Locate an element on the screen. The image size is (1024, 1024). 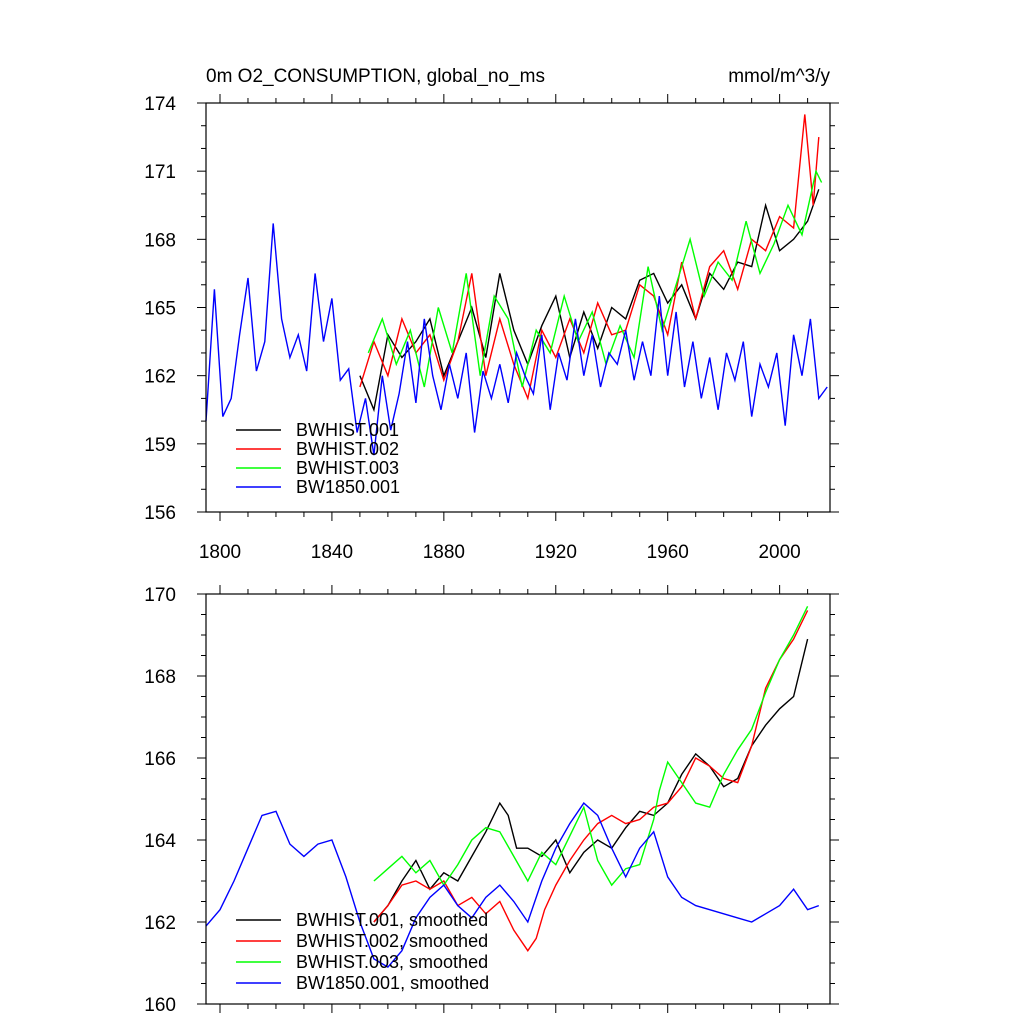
chart-title: 0m O2_CONSUMPTION, global_no_ms is located at coordinates (375, 76).